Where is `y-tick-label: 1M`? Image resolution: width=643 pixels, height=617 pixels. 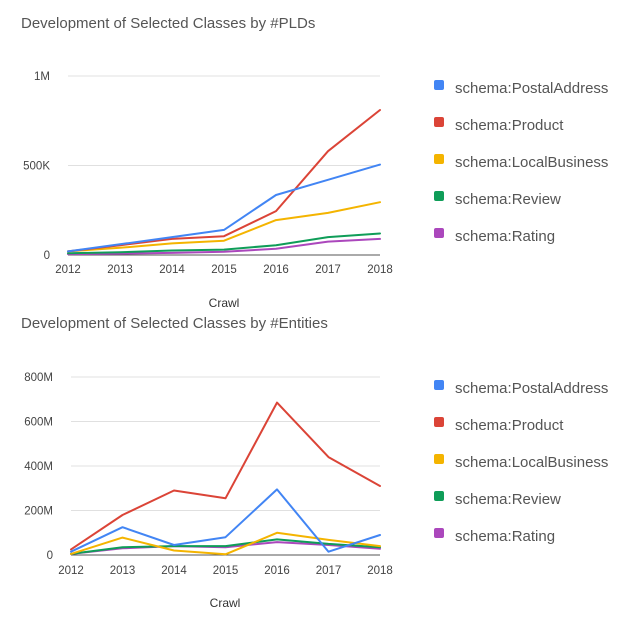 y-tick-label: 1M is located at coordinates (42, 77).